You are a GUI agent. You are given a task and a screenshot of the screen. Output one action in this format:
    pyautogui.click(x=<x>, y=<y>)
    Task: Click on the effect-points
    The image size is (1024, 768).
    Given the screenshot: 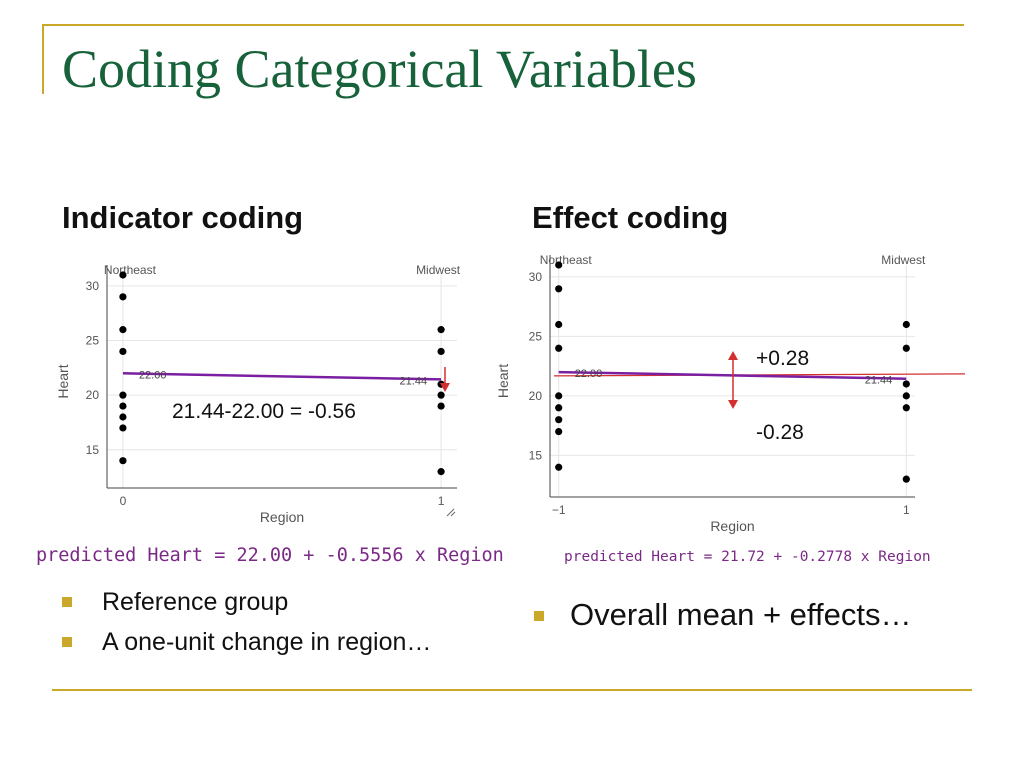 What is the action you would take?
    pyautogui.click(x=732, y=372)
    